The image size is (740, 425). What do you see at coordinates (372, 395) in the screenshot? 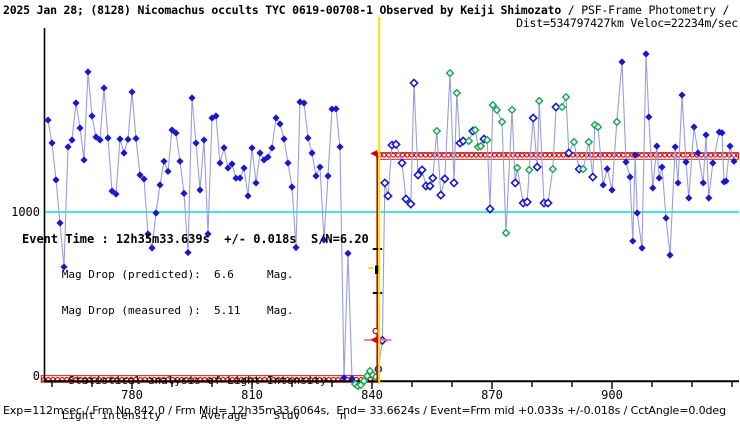
I see `svg-text: 840` at bounding box center [372, 395].